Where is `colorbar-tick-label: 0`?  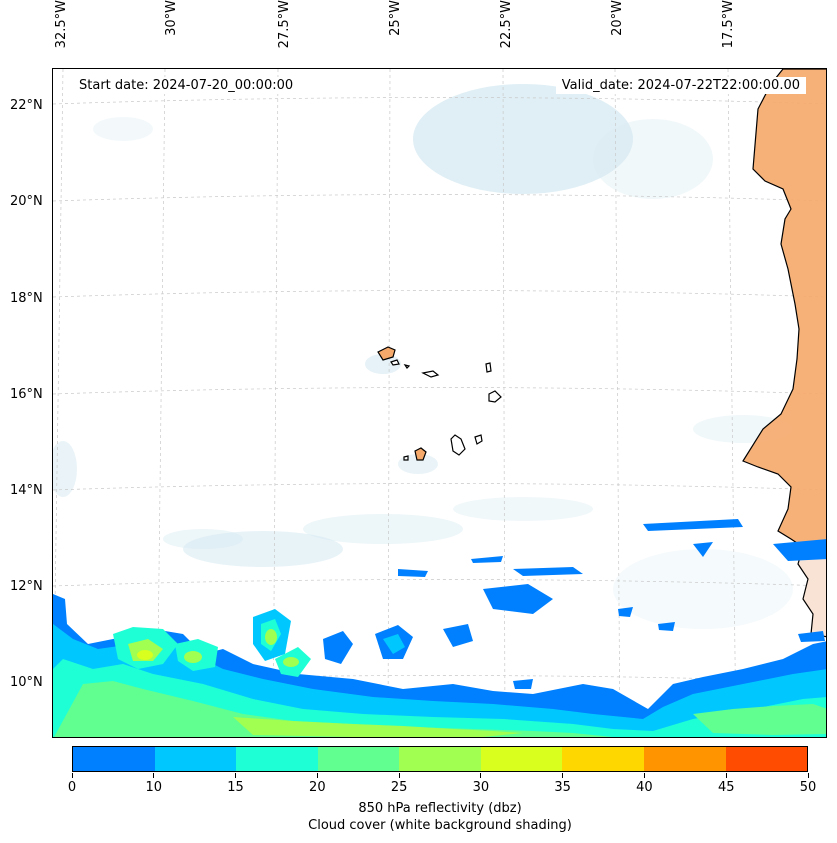 colorbar-tick-label: 0 is located at coordinates (72, 787).